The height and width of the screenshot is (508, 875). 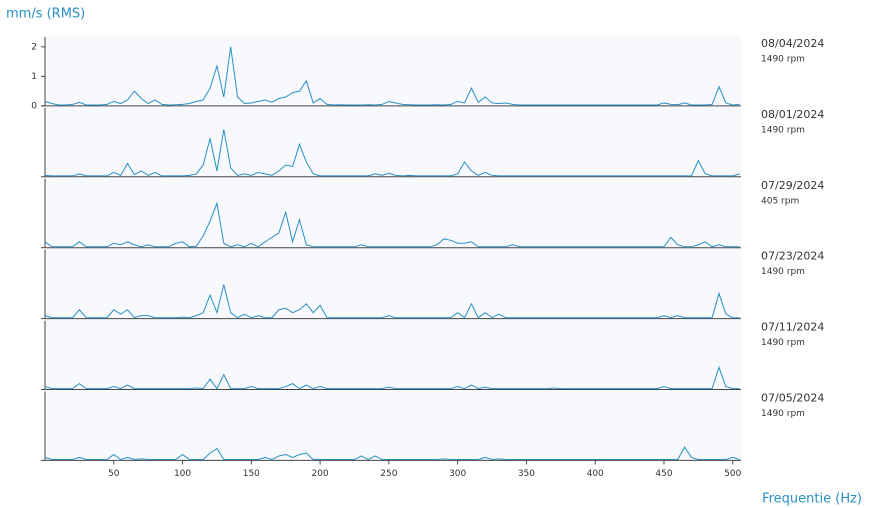 What do you see at coordinates (388, 474) in the screenshot?
I see `x-tick-label: 250` at bounding box center [388, 474].